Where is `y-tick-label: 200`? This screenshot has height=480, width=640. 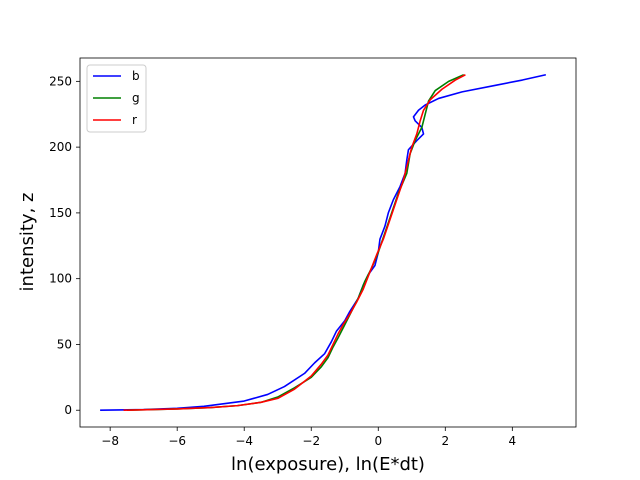
y-tick-label: 200 is located at coordinates (60, 147).